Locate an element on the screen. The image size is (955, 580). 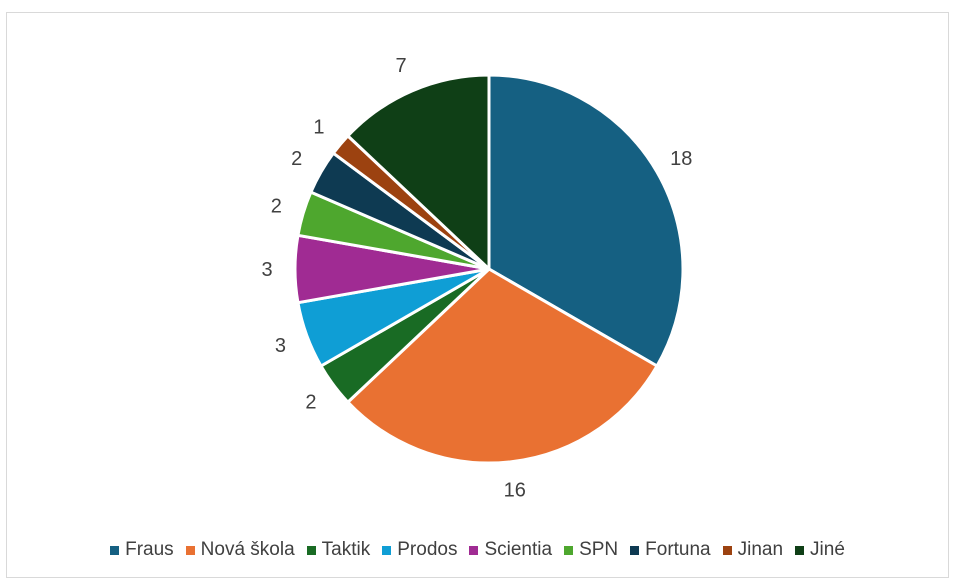
data-label-taktik: 2 is located at coordinates (310, 403).